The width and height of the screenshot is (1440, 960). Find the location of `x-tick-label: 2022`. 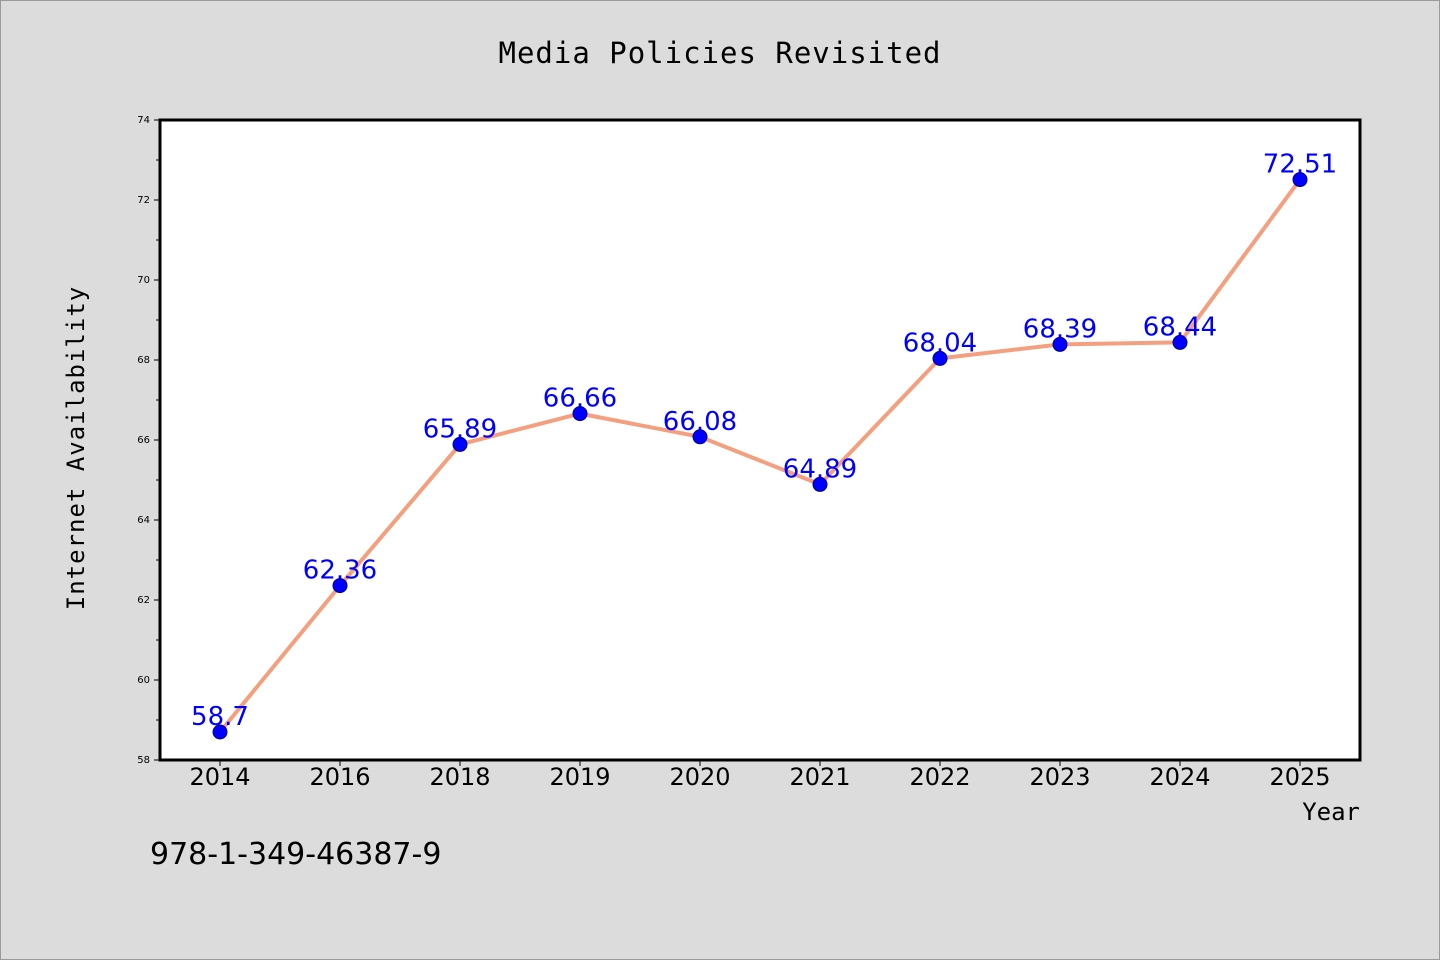

x-tick-label: 2022 is located at coordinates (939, 777).